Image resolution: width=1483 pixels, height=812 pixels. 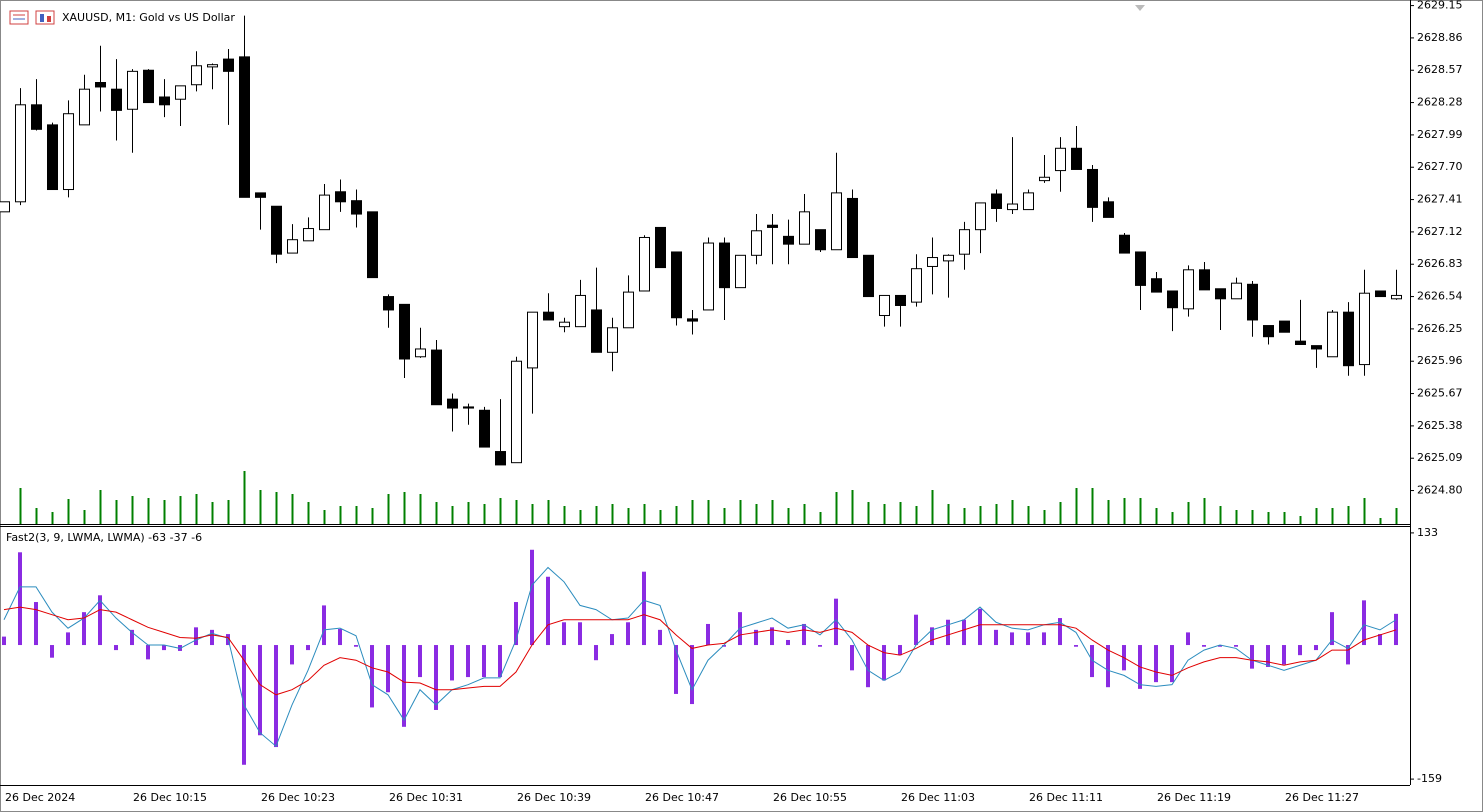 What do you see at coordinates (170, 797) in the screenshot?
I see `x-tick-label: 26 Dec 10:15` at bounding box center [170, 797].